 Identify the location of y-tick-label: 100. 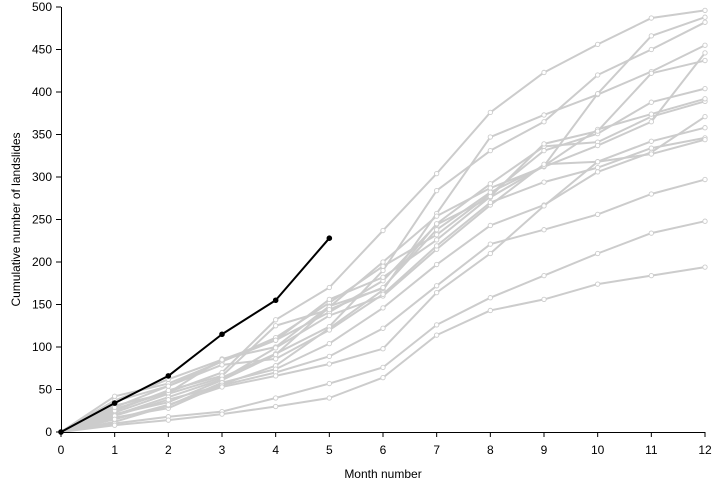
(42, 347).